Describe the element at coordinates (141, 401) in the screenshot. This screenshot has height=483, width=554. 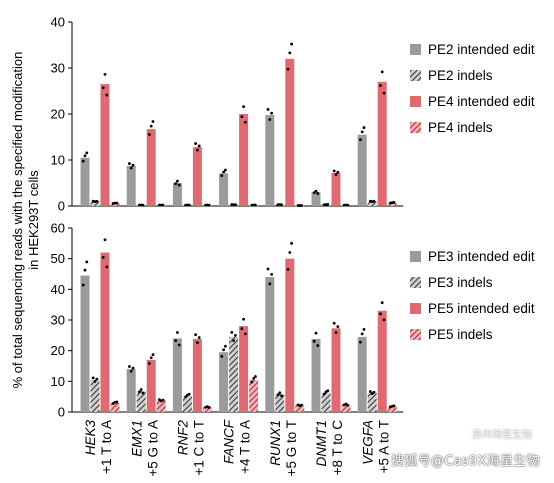
I see `bar-bottom-pe3-indels-emx1-5-g-to-a` at that location.